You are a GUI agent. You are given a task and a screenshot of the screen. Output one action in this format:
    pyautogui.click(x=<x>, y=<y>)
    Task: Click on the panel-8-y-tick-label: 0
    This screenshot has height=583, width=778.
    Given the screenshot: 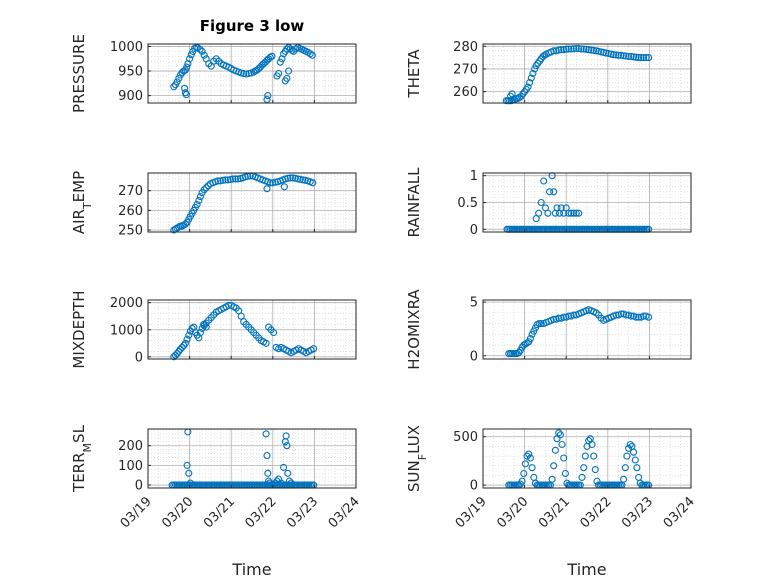 What is the action you would take?
    pyautogui.click(x=474, y=486)
    